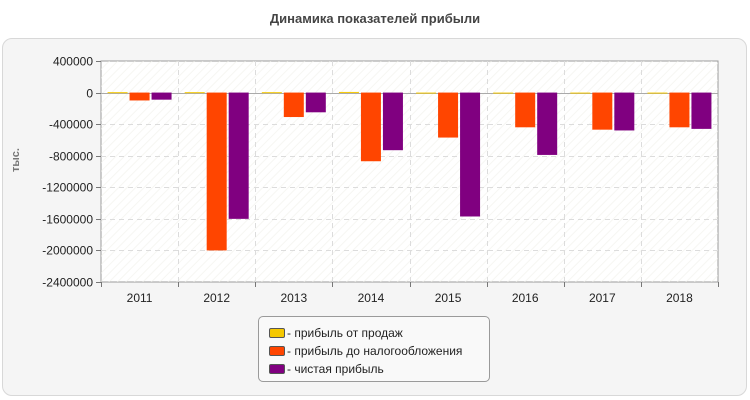 The width and height of the screenshot is (750, 400). Describe the element at coordinates (602, 298) in the screenshot. I see `x-tick-label: 2017` at that location.